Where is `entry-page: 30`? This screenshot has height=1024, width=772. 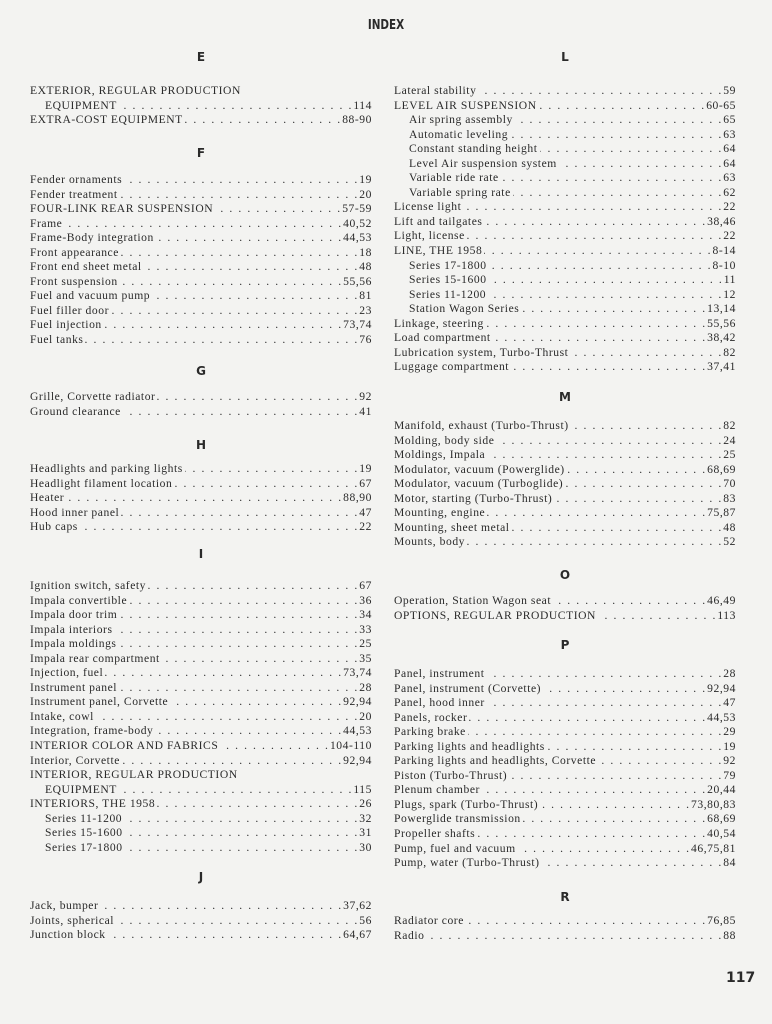 entry-page: 30 is located at coordinates (365, 847).